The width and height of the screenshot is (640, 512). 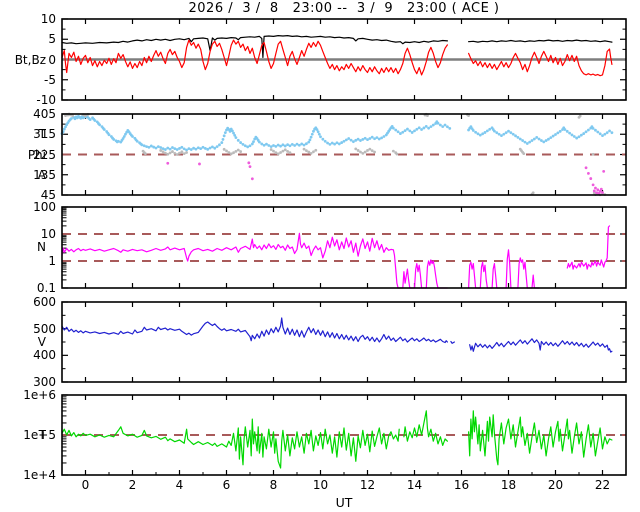 I want to click on axis-name-bt,bz: Bt,Bz, so click(x=30, y=59).